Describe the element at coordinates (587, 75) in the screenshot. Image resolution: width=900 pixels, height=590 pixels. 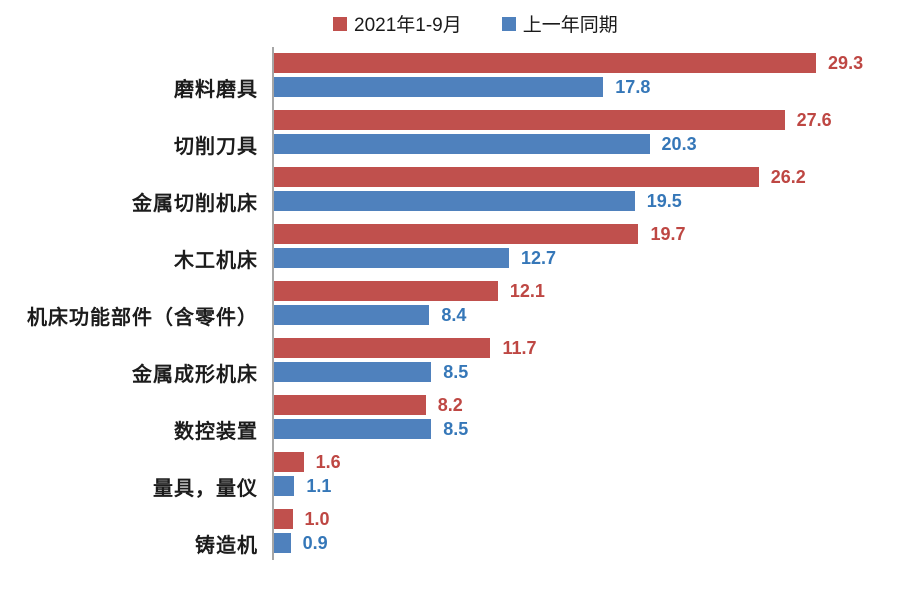
I see `category-bars: 29.3 17.8` at that location.